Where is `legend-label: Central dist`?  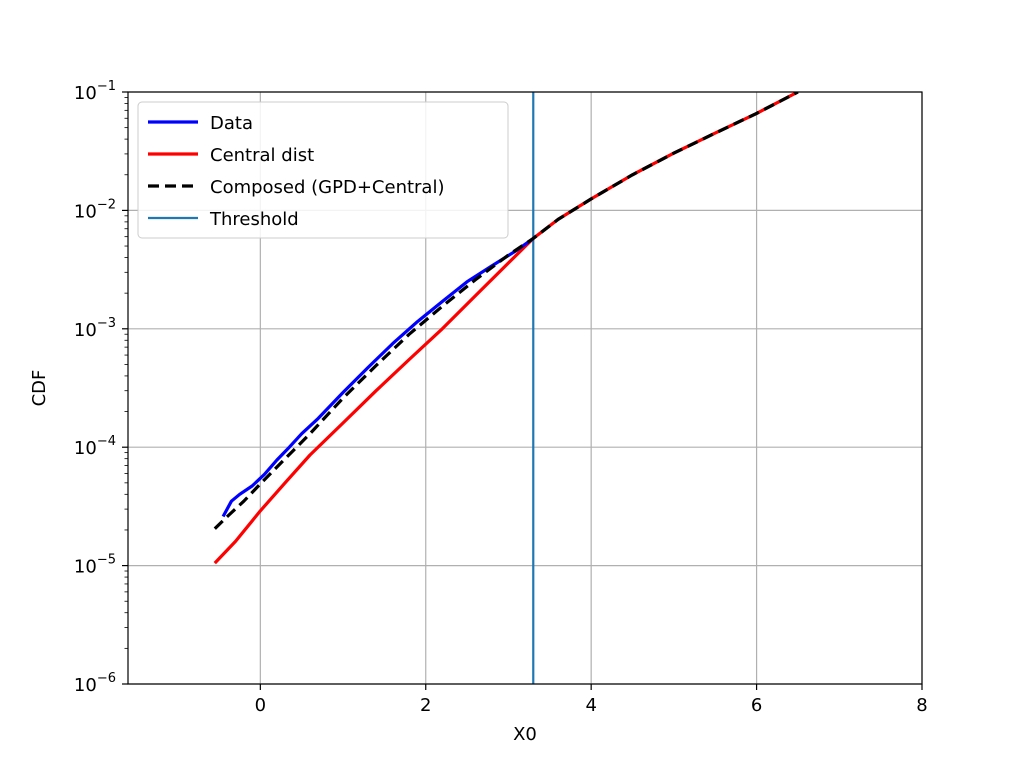
legend-label: Central dist is located at coordinates (262, 155).